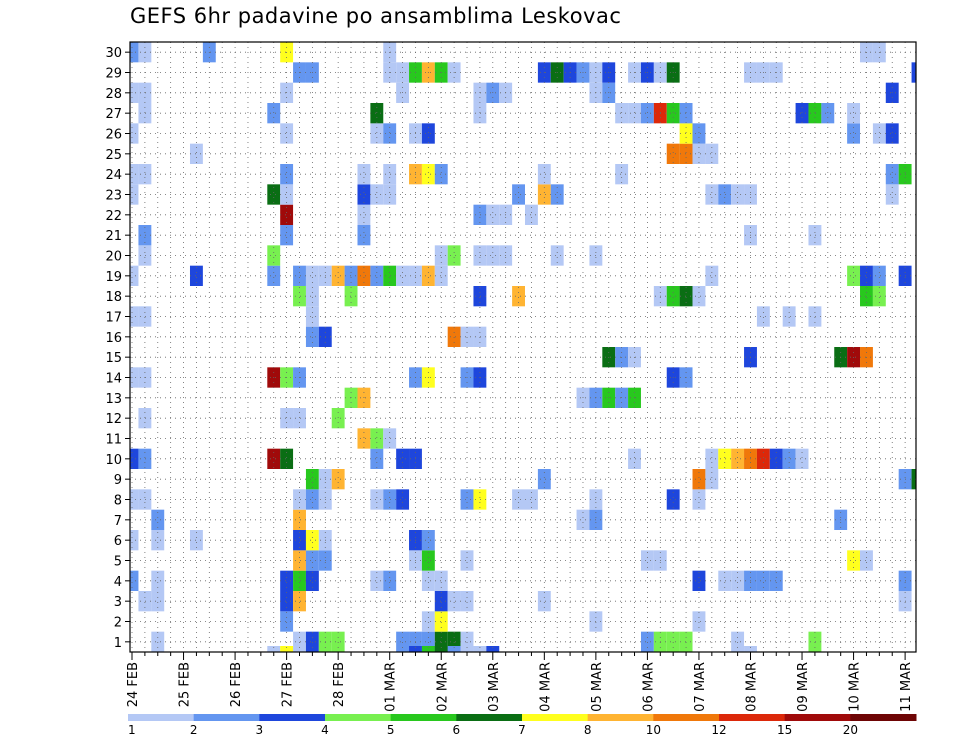 This screenshot has height=746, width=960. What do you see at coordinates (113, 135) in the screenshot?
I see `y-tick-label: 26` at bounding box center [113, 135].